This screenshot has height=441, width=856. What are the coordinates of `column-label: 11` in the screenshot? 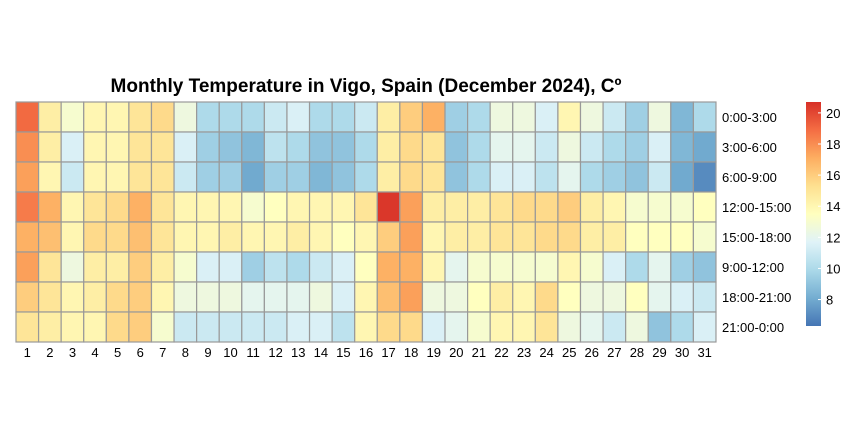 It's located at (253, 352).